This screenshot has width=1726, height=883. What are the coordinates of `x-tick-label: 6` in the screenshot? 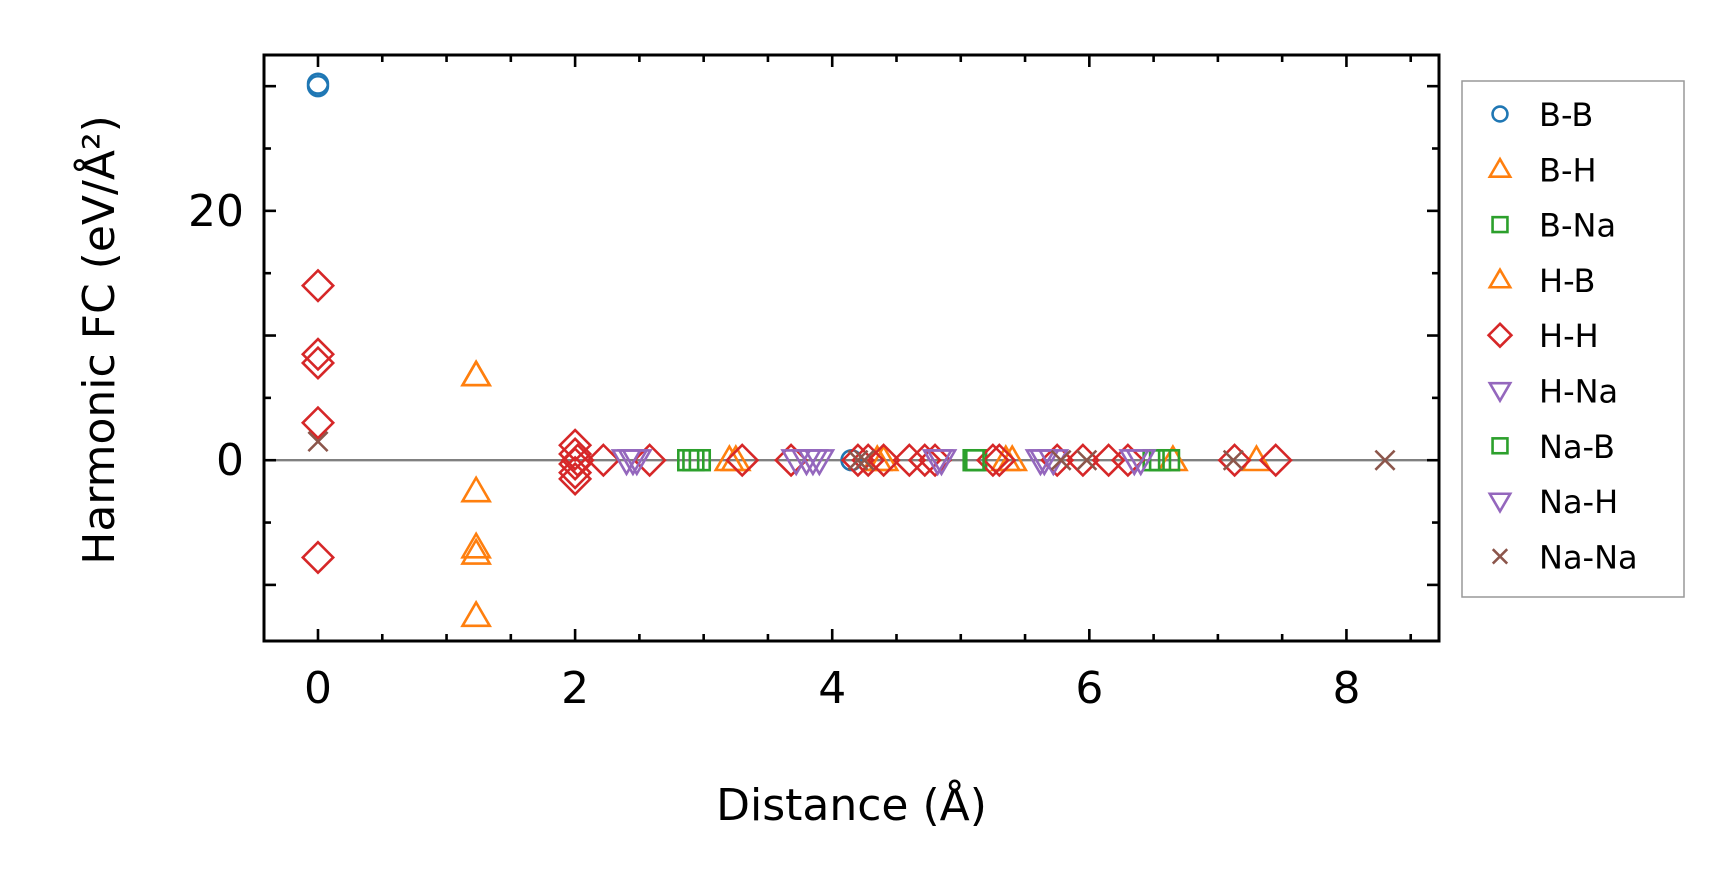 It's located at (1089, 688).